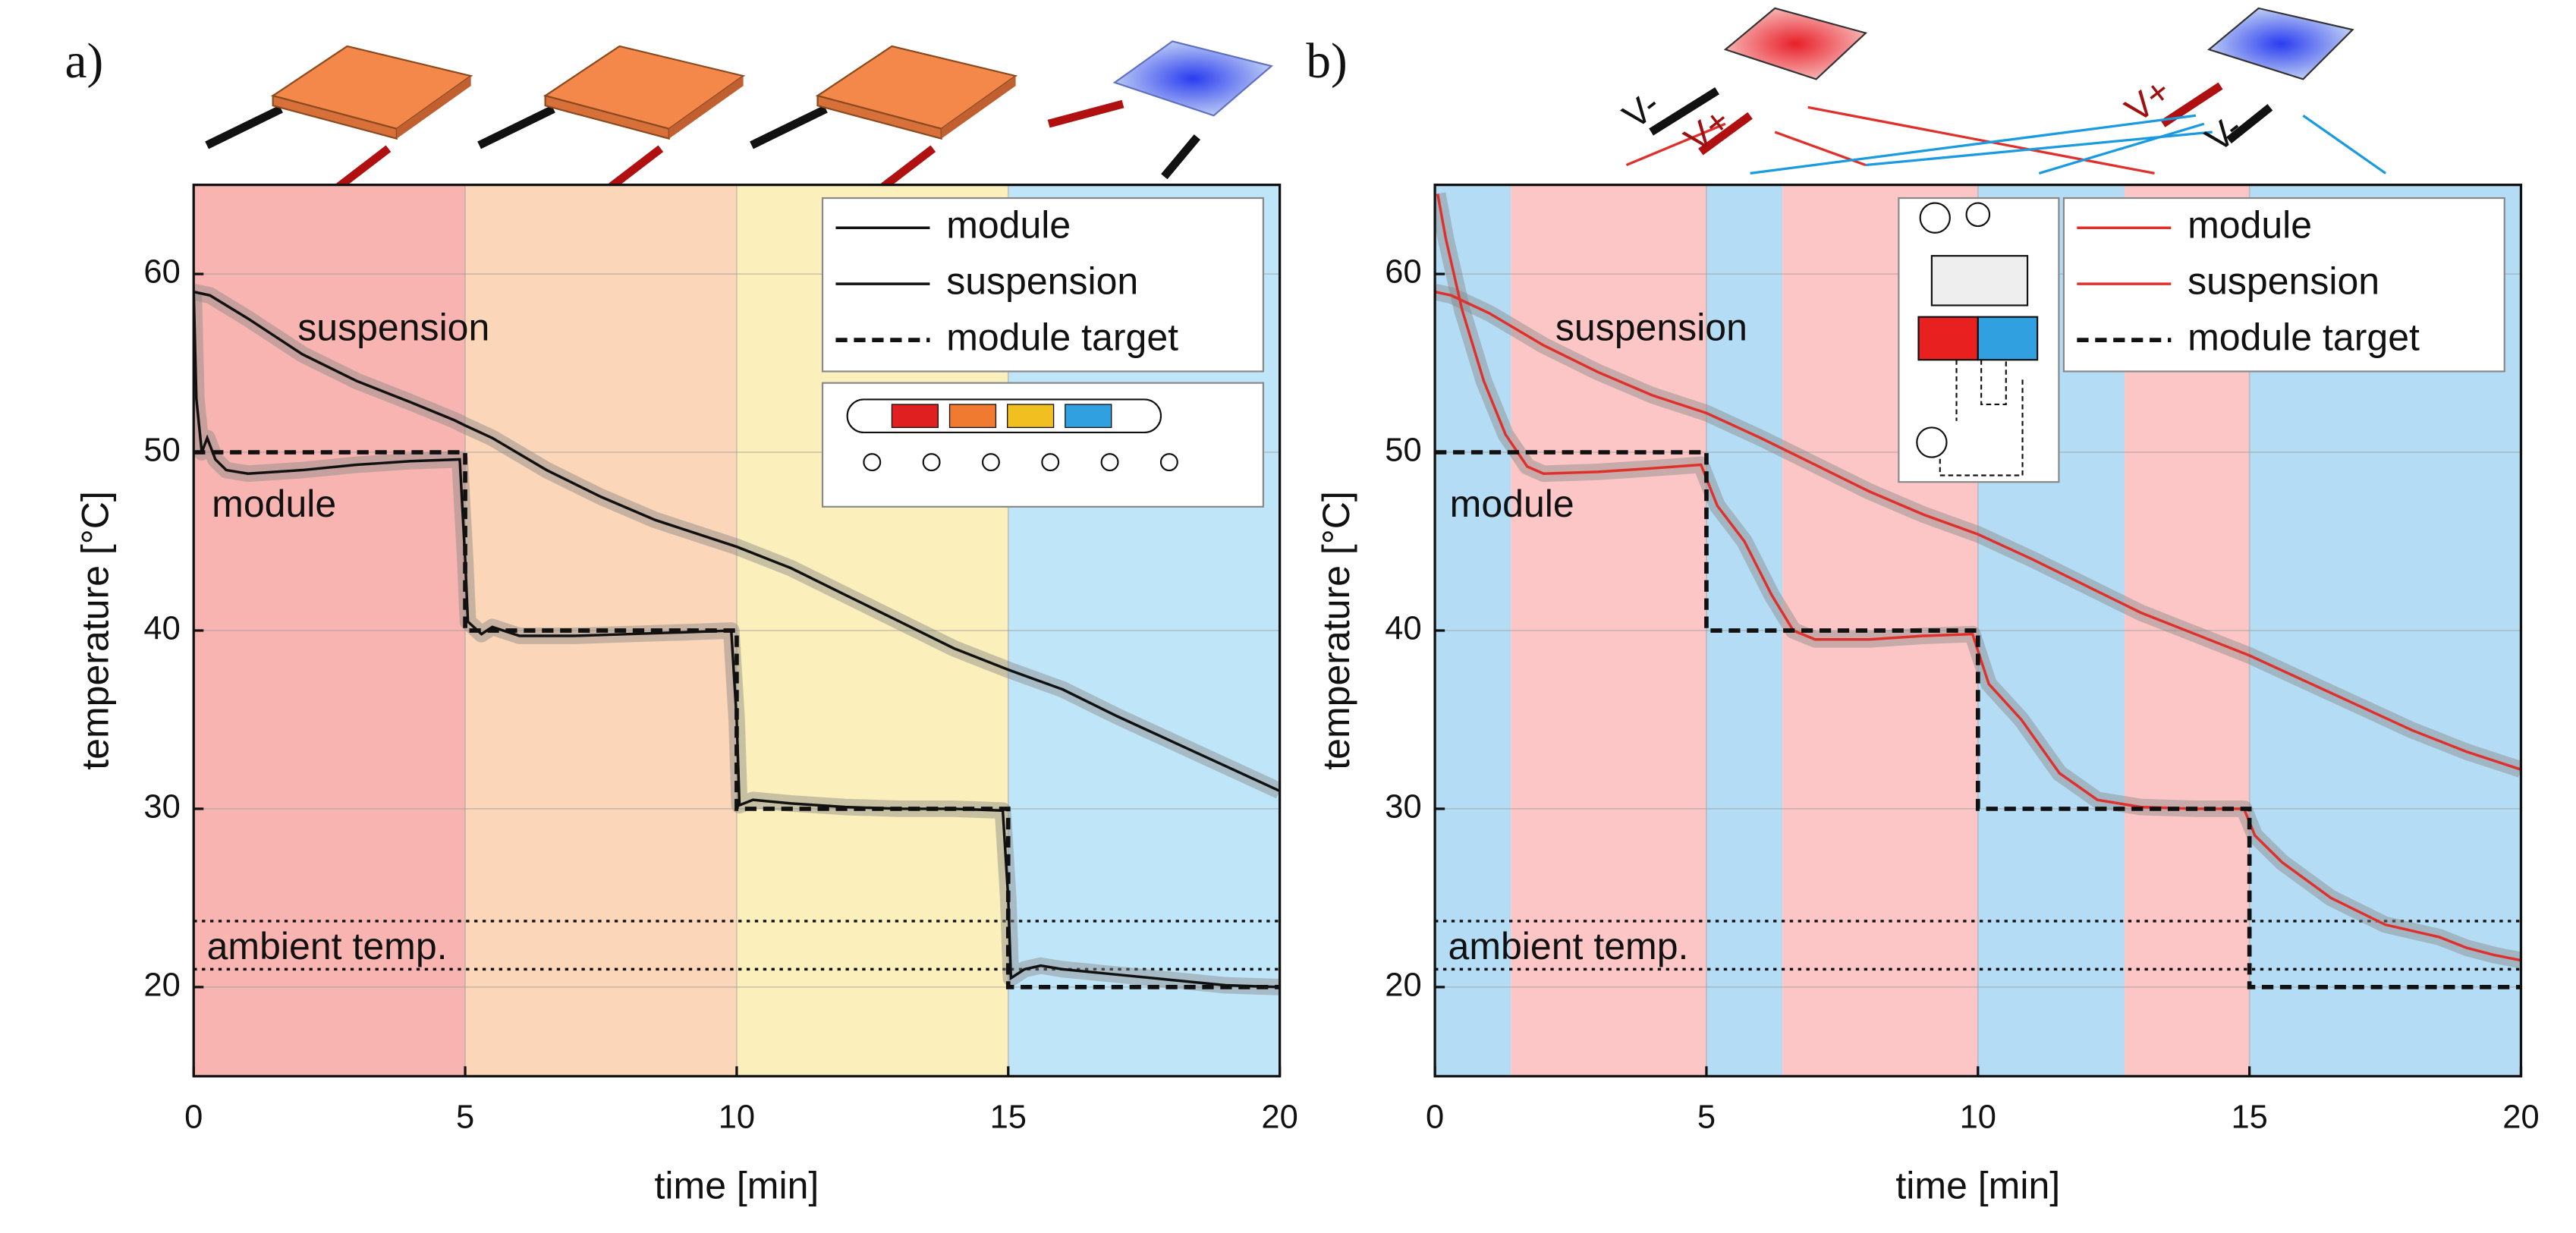  Describe the element at coordinates (1326, 61) in the screenshot. I see `panel-label: b)` at that location.